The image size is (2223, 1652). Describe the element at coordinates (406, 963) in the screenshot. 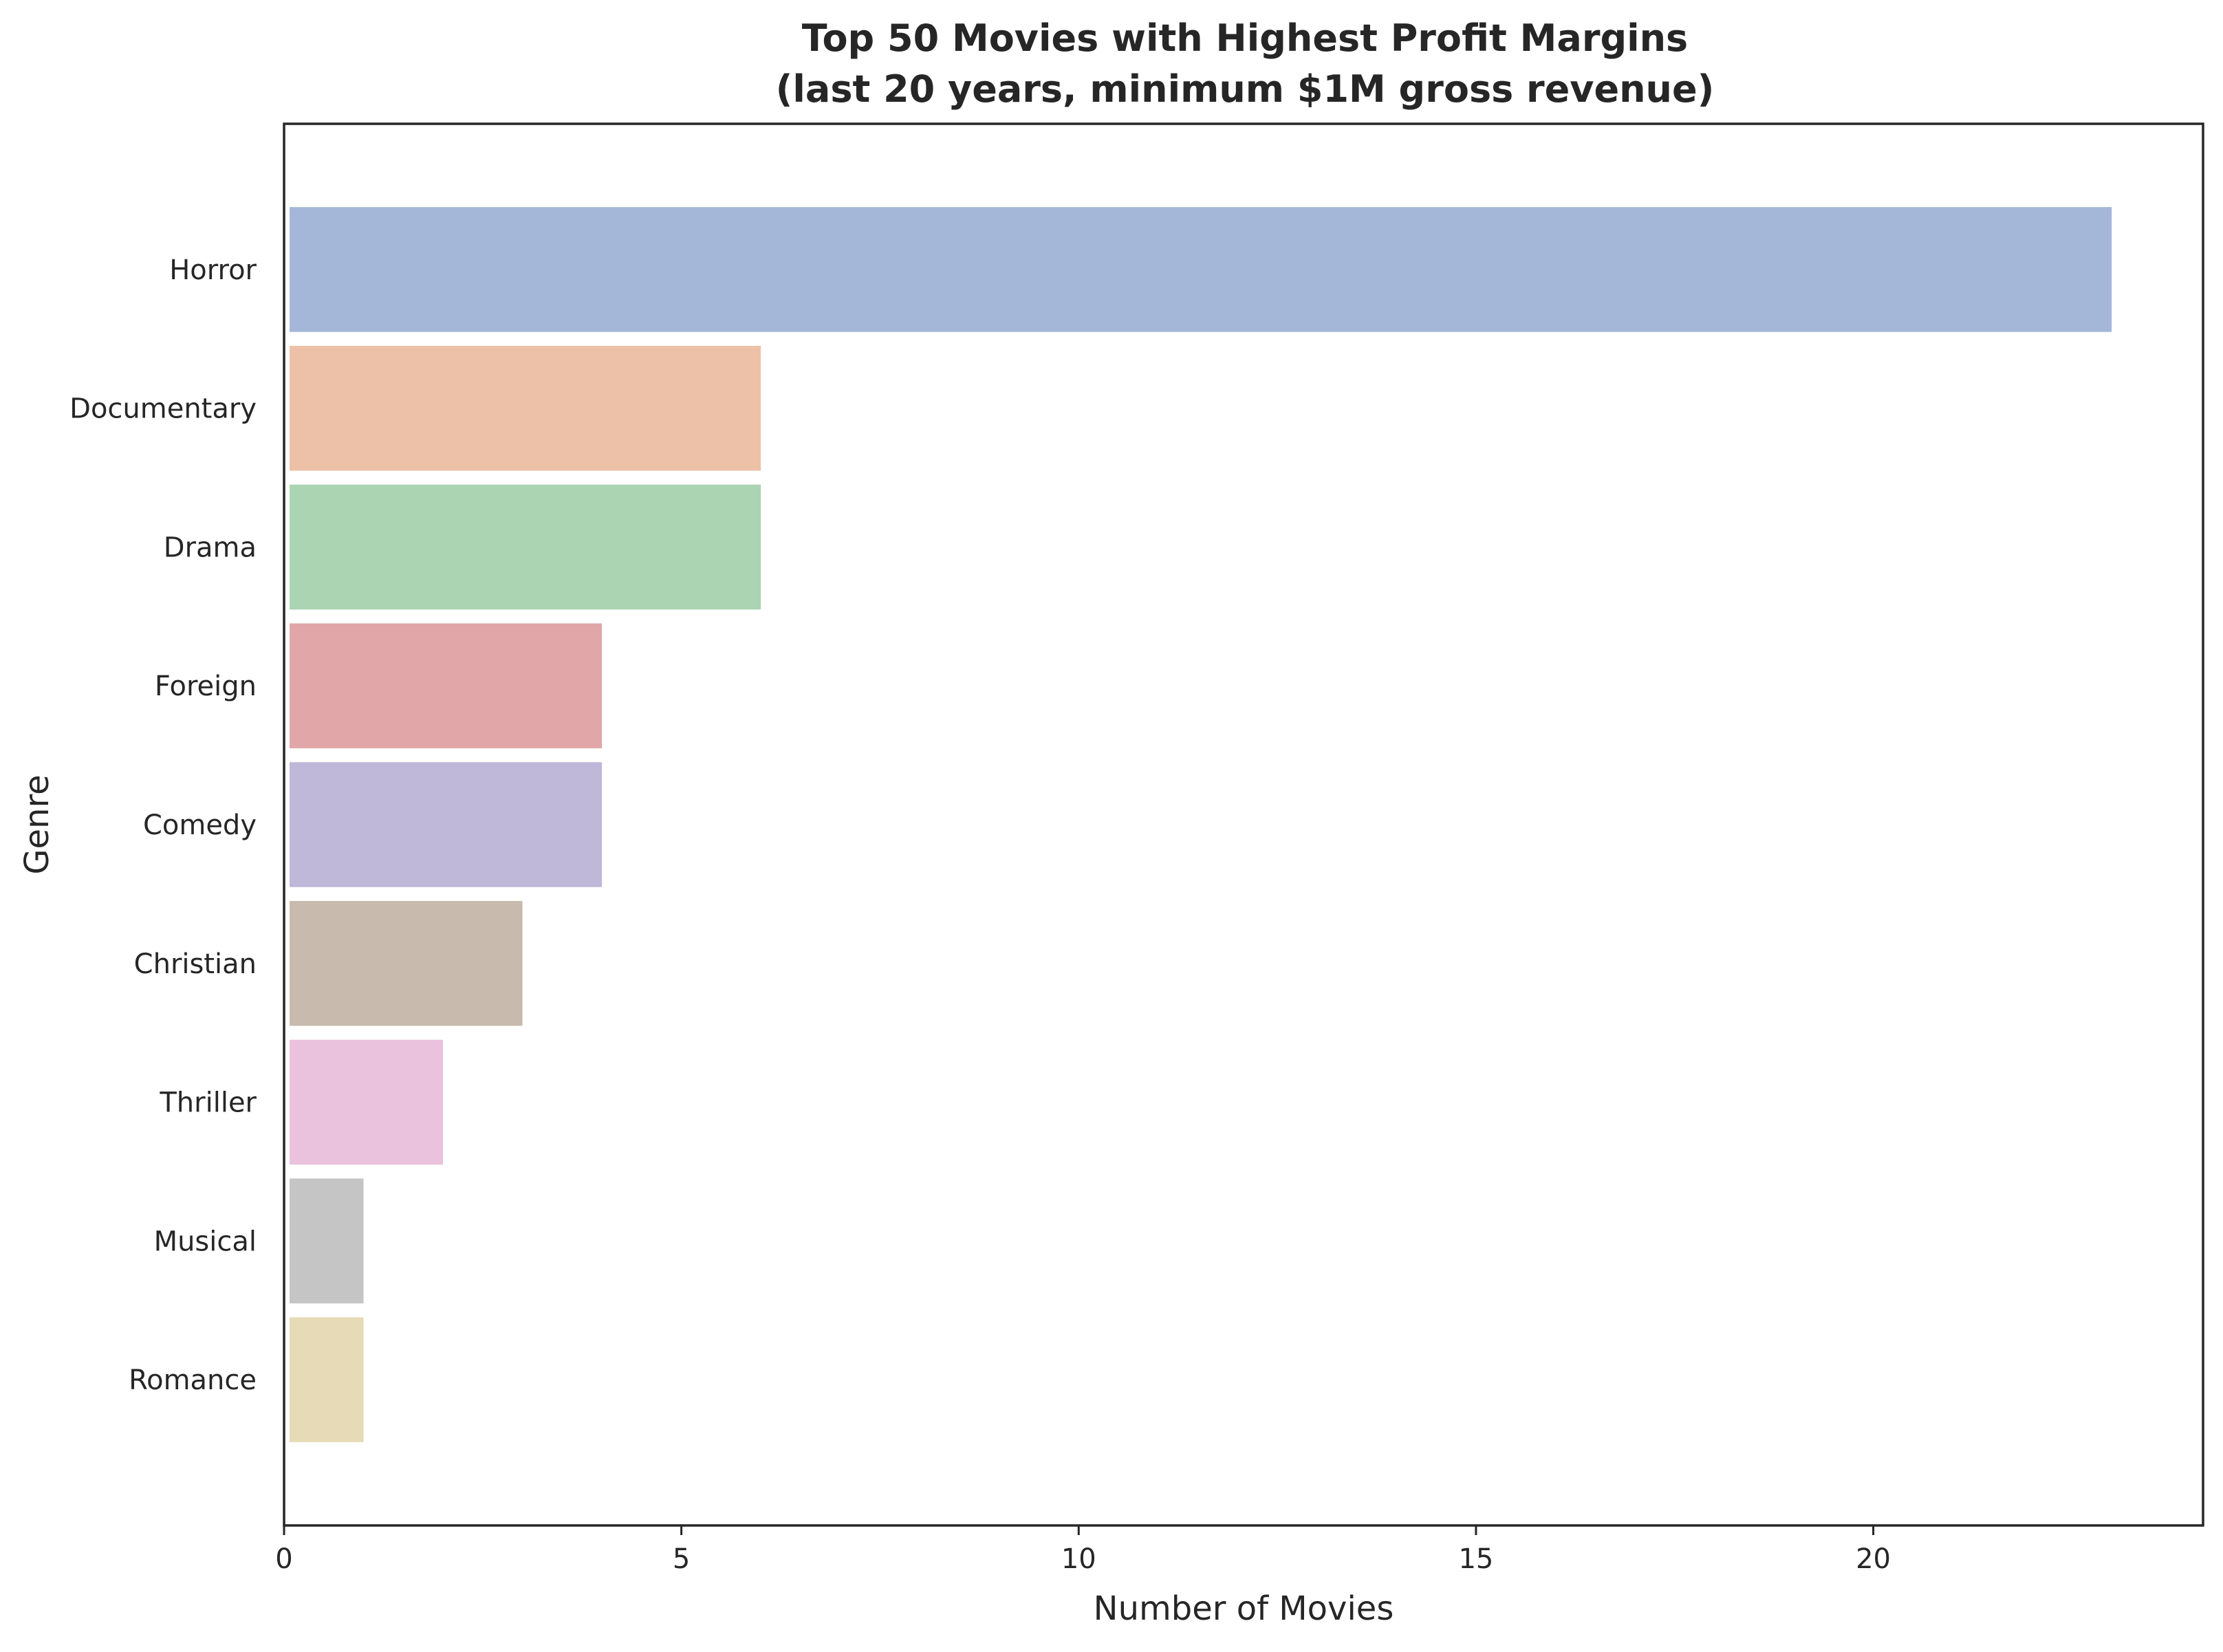

I see `bar-christian` at that location.